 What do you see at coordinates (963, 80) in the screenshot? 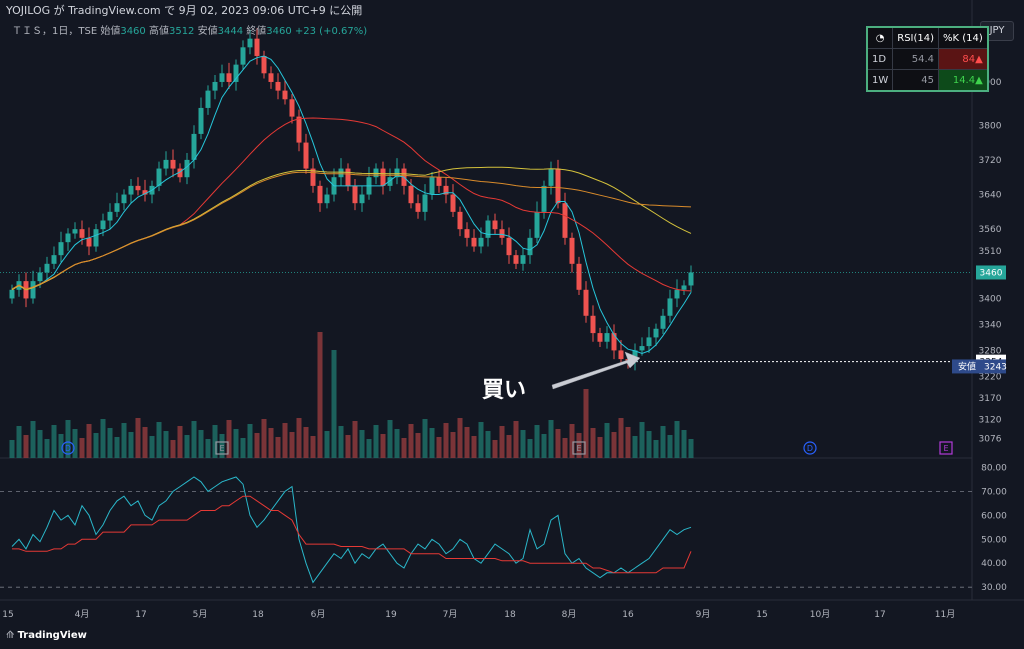
I see `k-1w: 14.4▲` at bounding box center [963, 80].